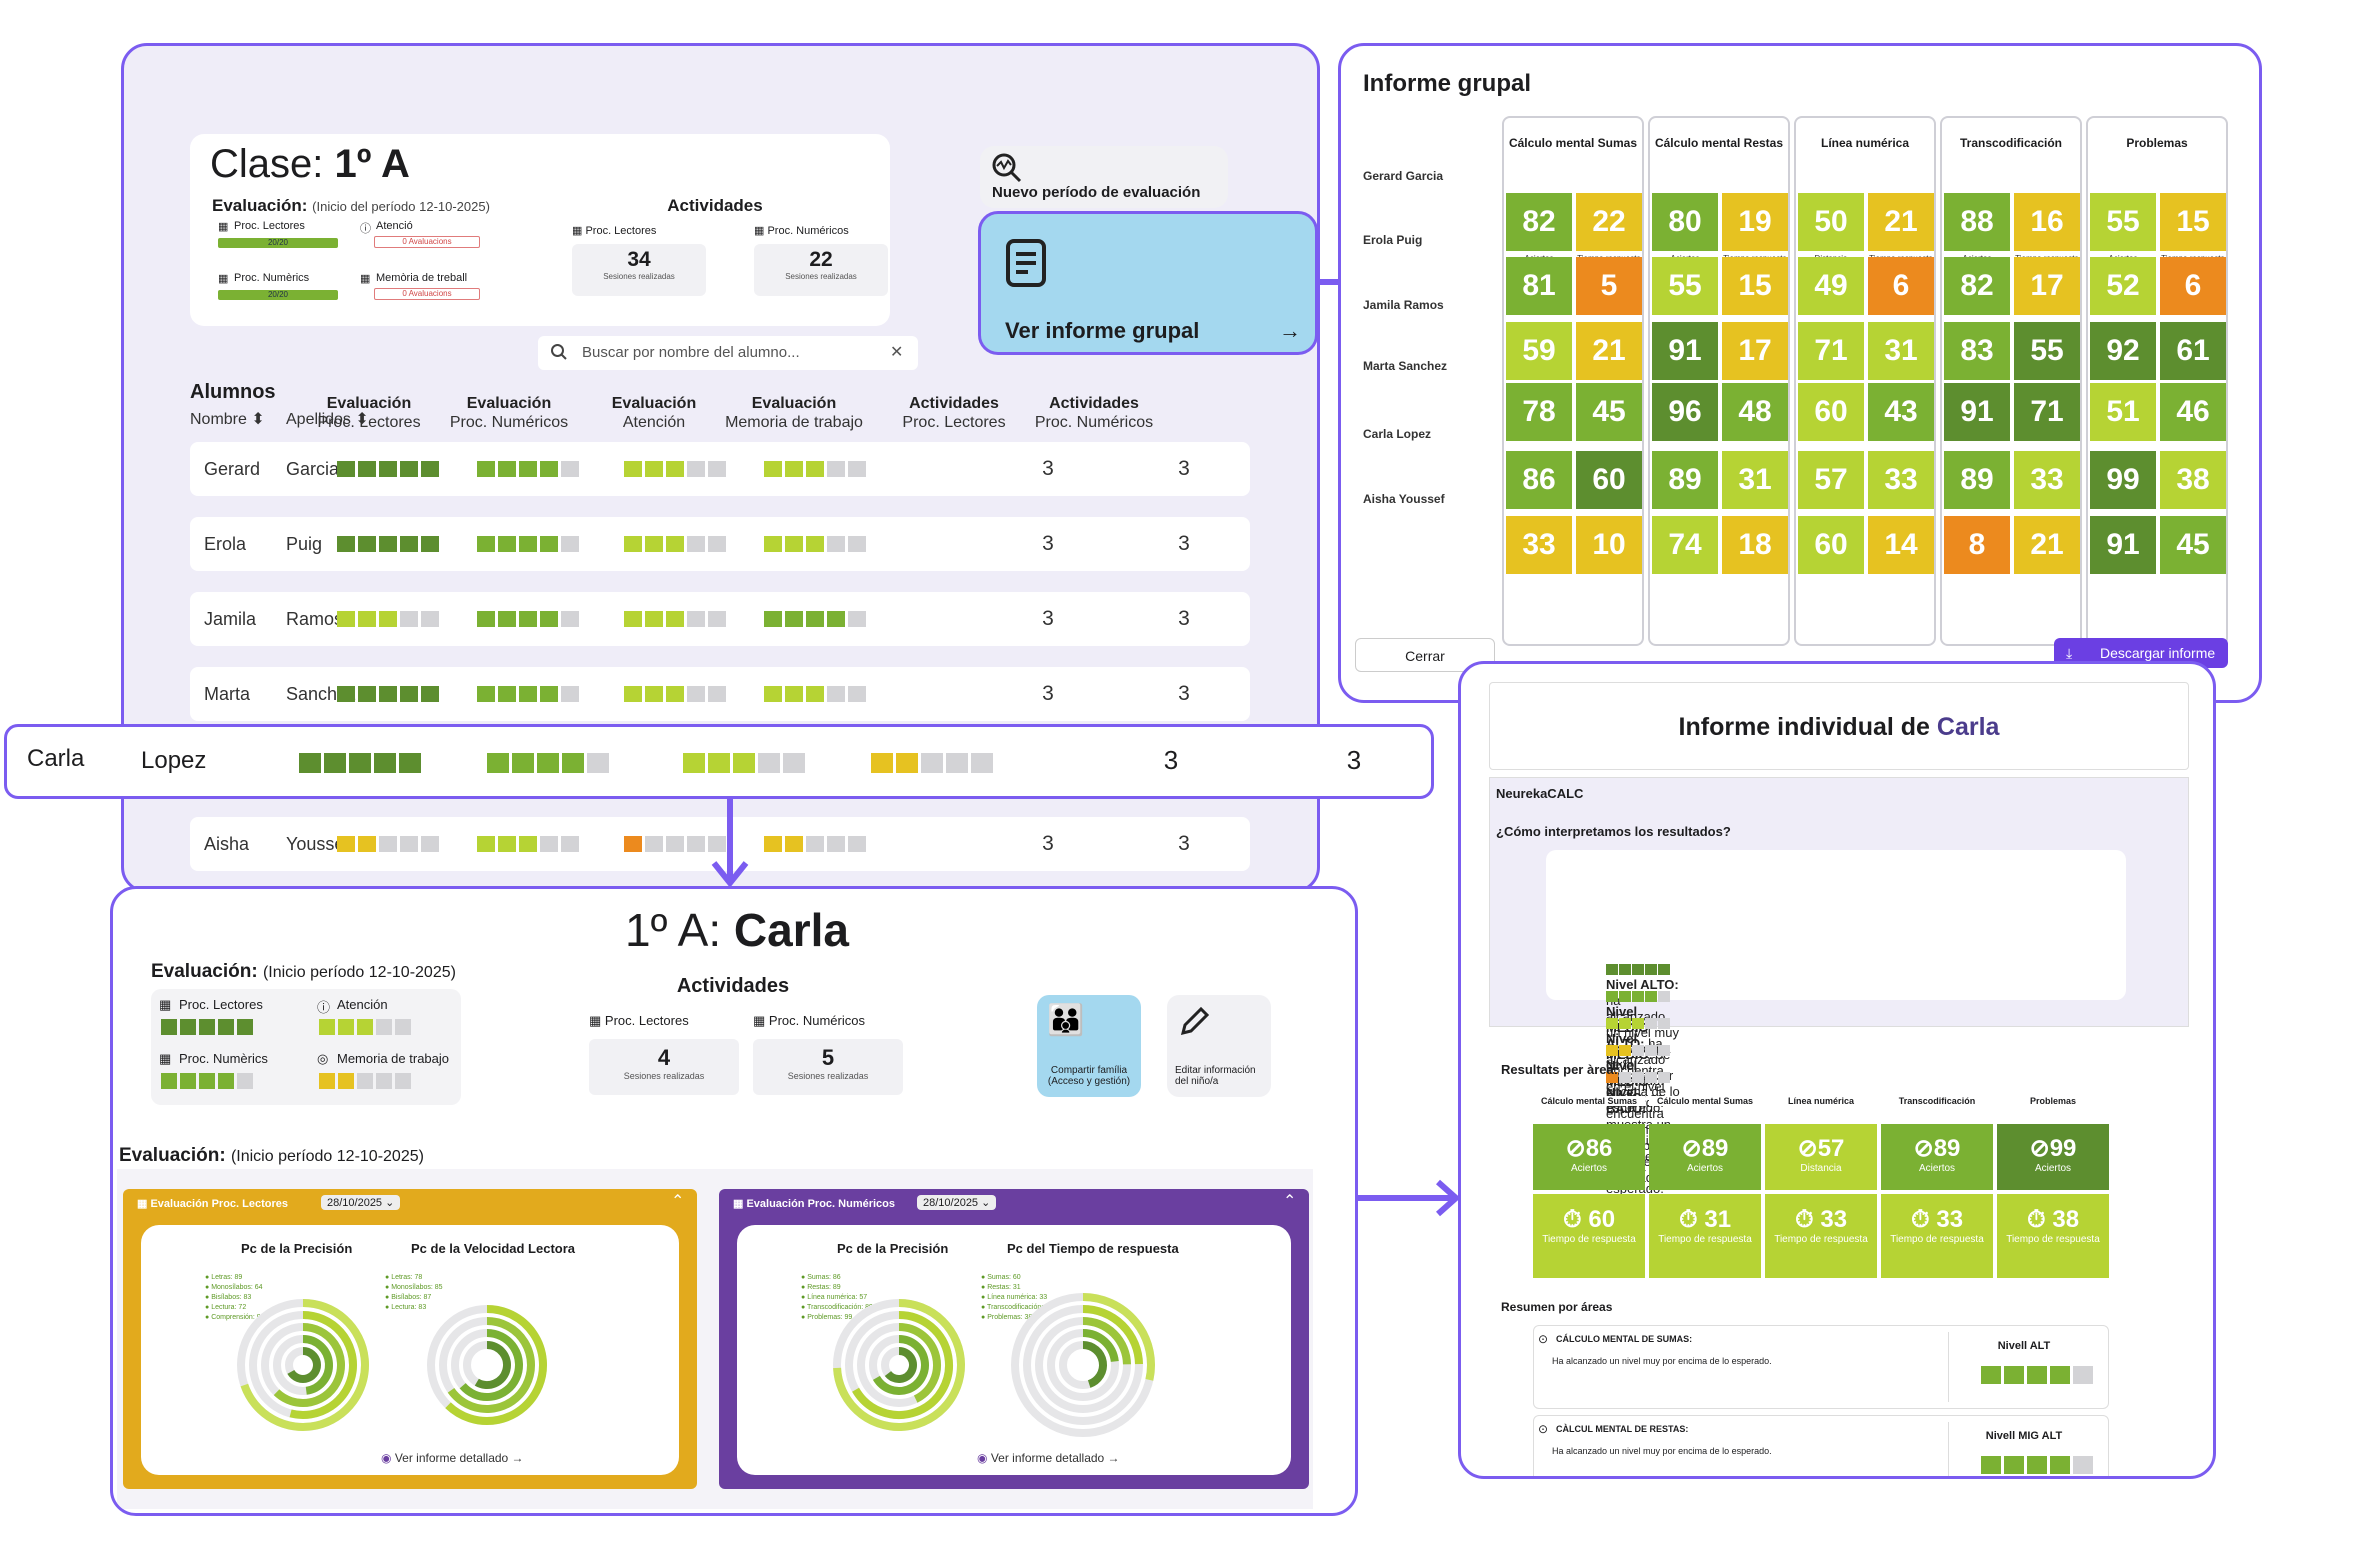 Image resolution: width=2353 pixels, height=1555 pixels. I want to click on area-name: Cálculo mental Sumas, so click(1705, 1101).